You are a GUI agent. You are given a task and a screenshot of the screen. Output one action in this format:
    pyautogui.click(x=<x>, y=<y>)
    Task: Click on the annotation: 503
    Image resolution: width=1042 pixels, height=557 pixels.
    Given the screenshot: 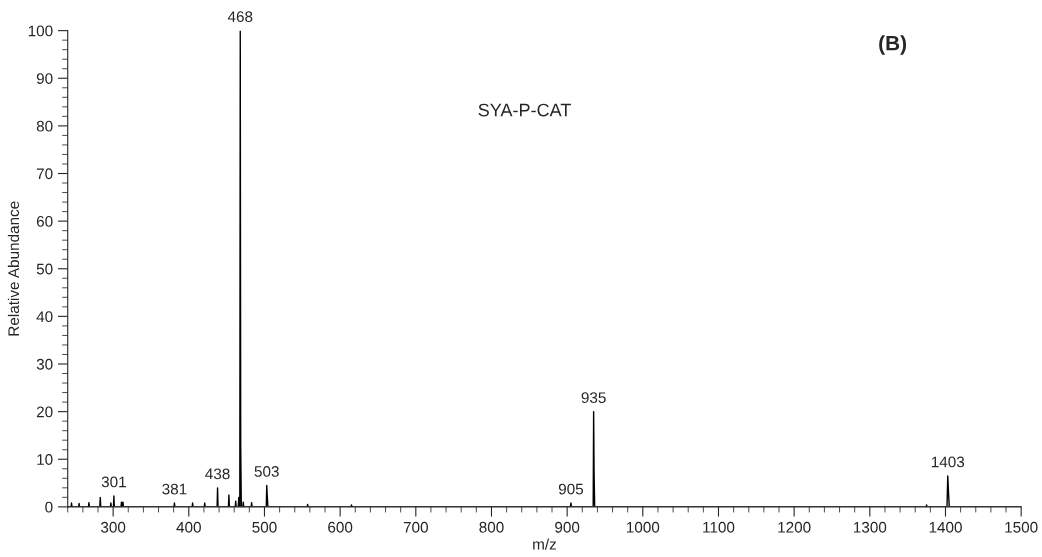 What is the action you would take?
    pyautogui.click(x=266, y=471)
    